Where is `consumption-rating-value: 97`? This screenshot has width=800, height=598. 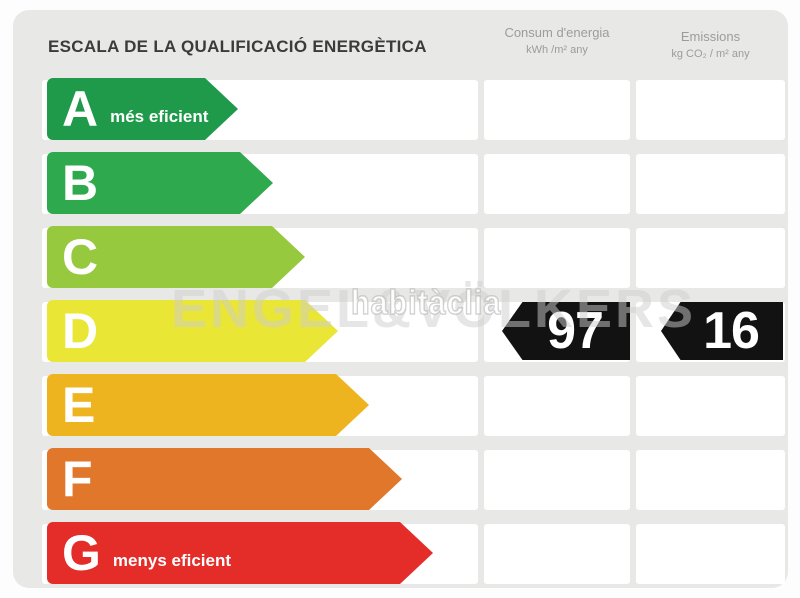 consumption-rating-value: 97 is located at coordinates (575, 331).